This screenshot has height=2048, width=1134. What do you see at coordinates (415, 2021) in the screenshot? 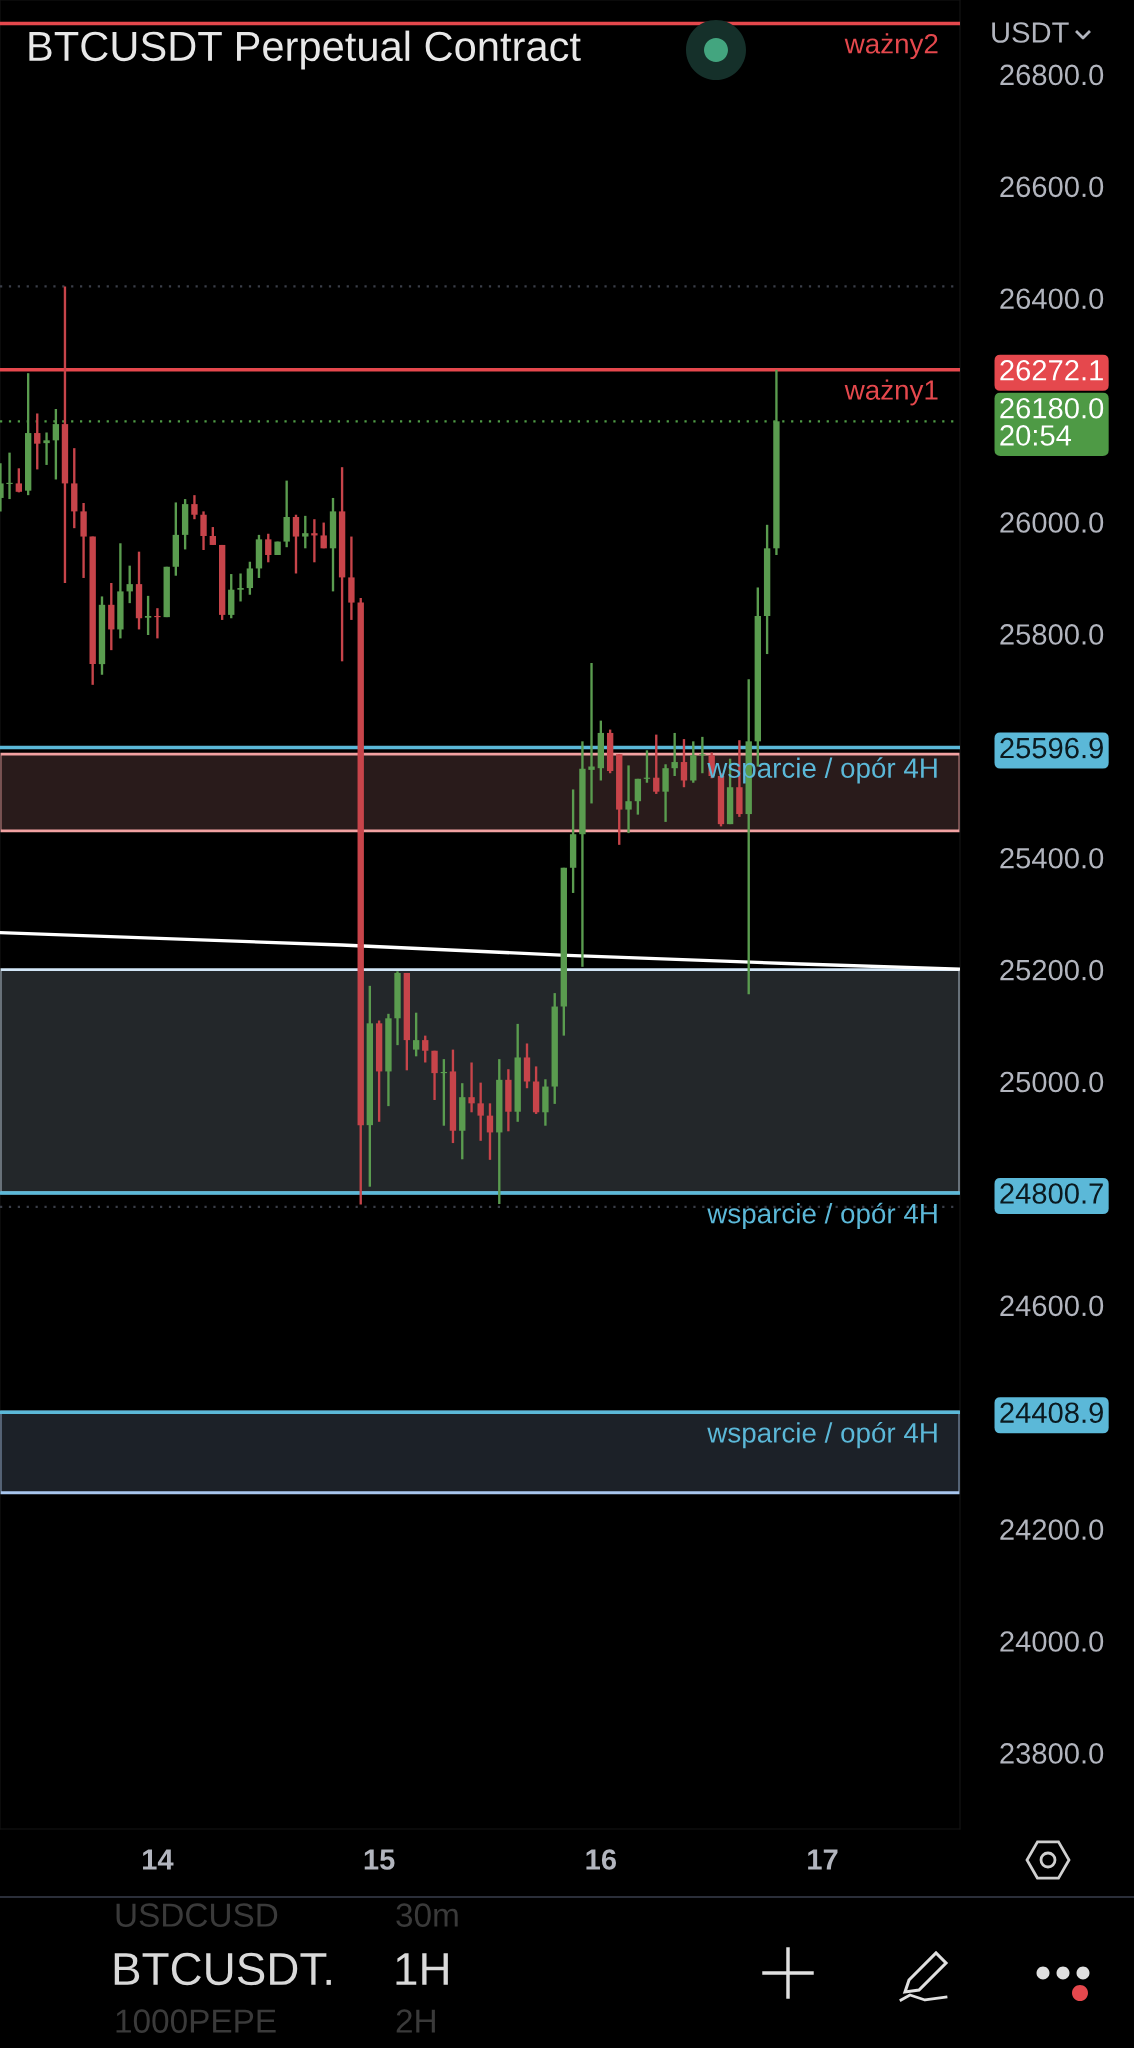
I see `text: 2H` at bounding box center [415, 2021].